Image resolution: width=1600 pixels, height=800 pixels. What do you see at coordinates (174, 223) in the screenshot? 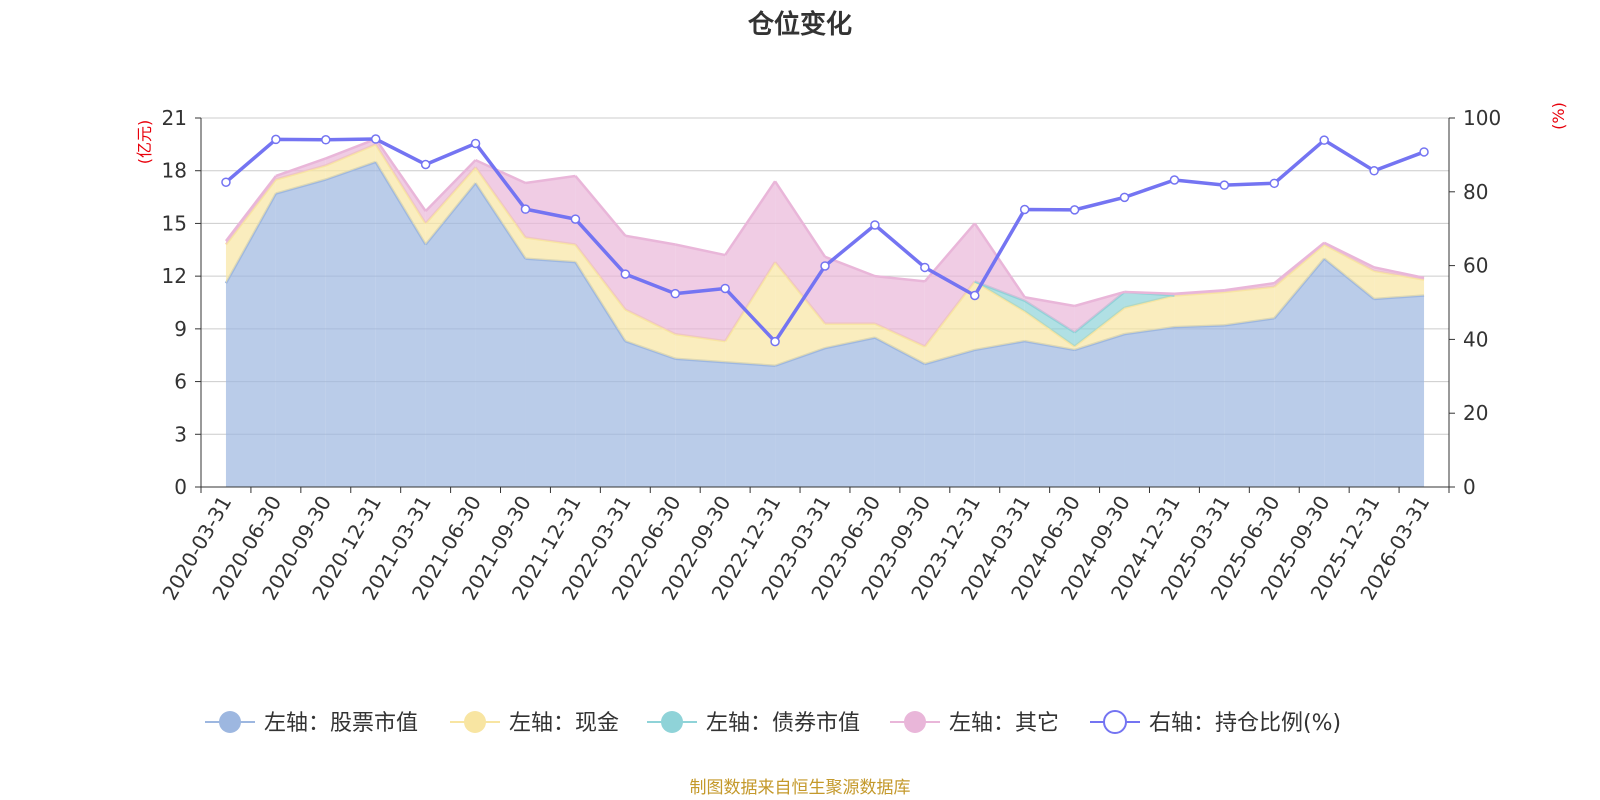
I see `left-axis-tick-label: 15` at bounding box center [174, 223].